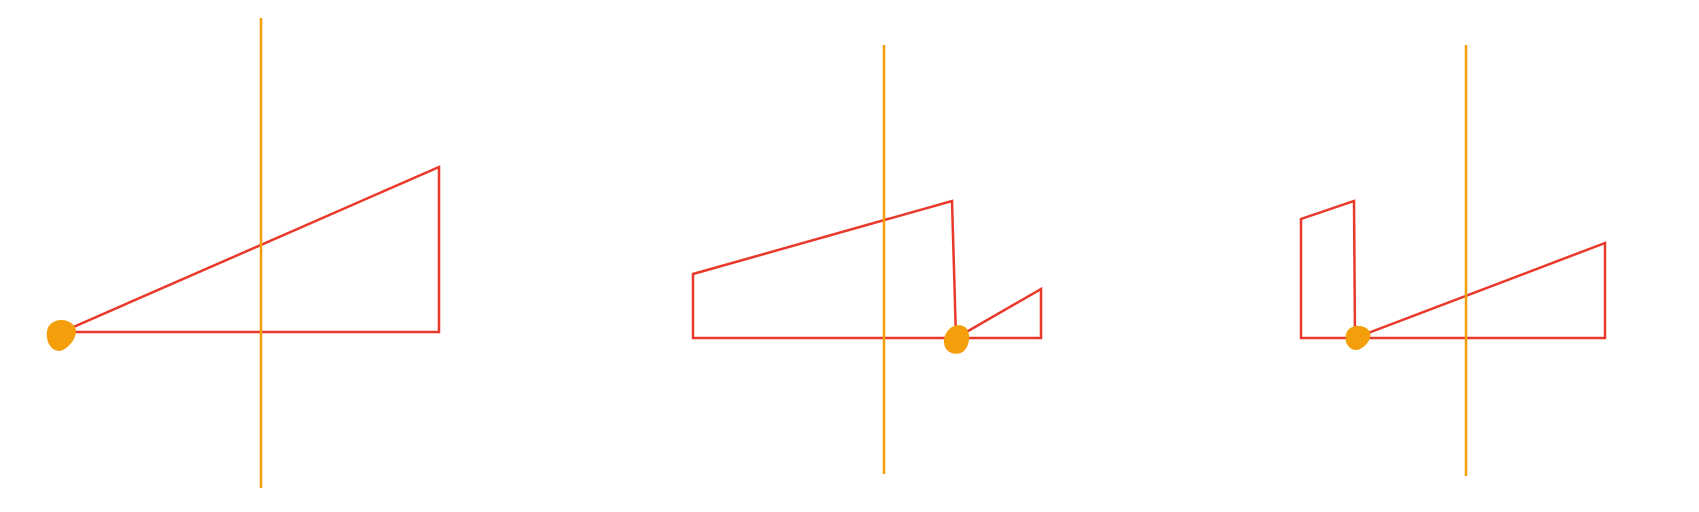 The height and width of the screenshot is (512, 1699). Describe the element at coordinates (1480, 290) in the screenshot. I see `panel-3-triangle` at that location.